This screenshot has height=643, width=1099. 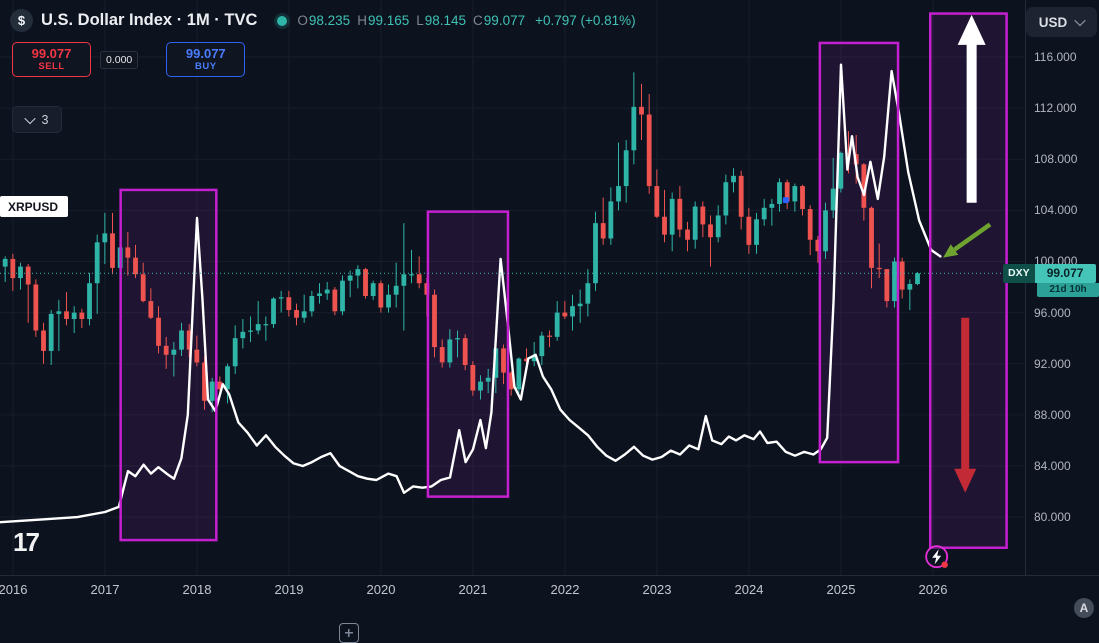 I want to click on price-tick-label: 88.000, so click(x=1052, y=414).